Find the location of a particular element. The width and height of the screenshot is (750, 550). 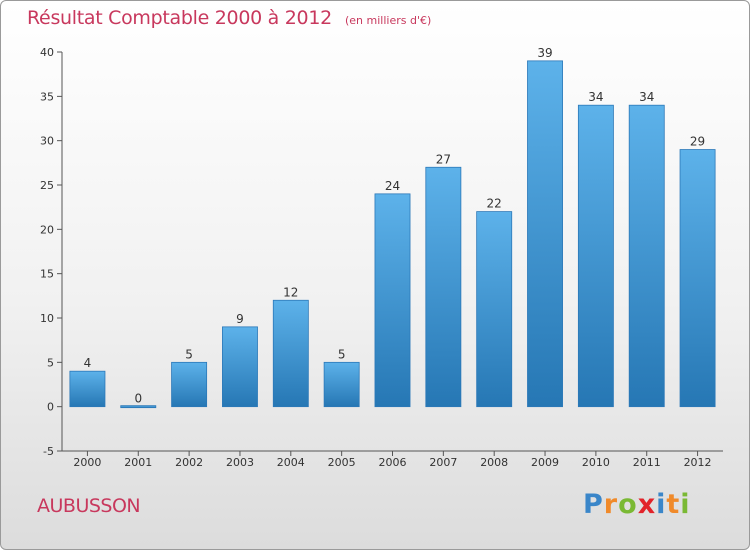

y-tick-label: -5 is located at coordinates (48, 451).